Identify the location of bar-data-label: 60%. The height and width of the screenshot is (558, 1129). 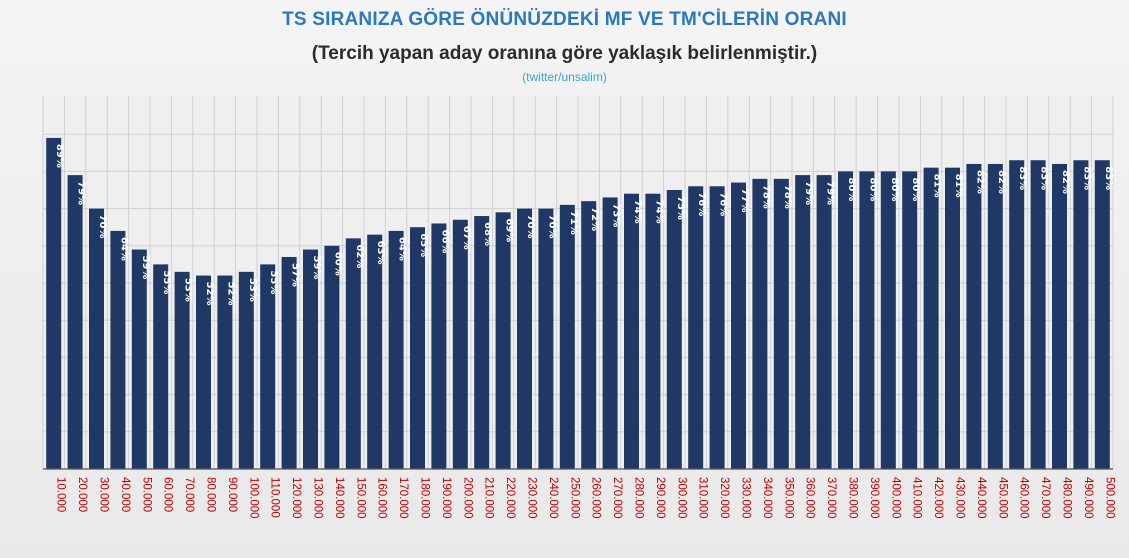
(337, 264).